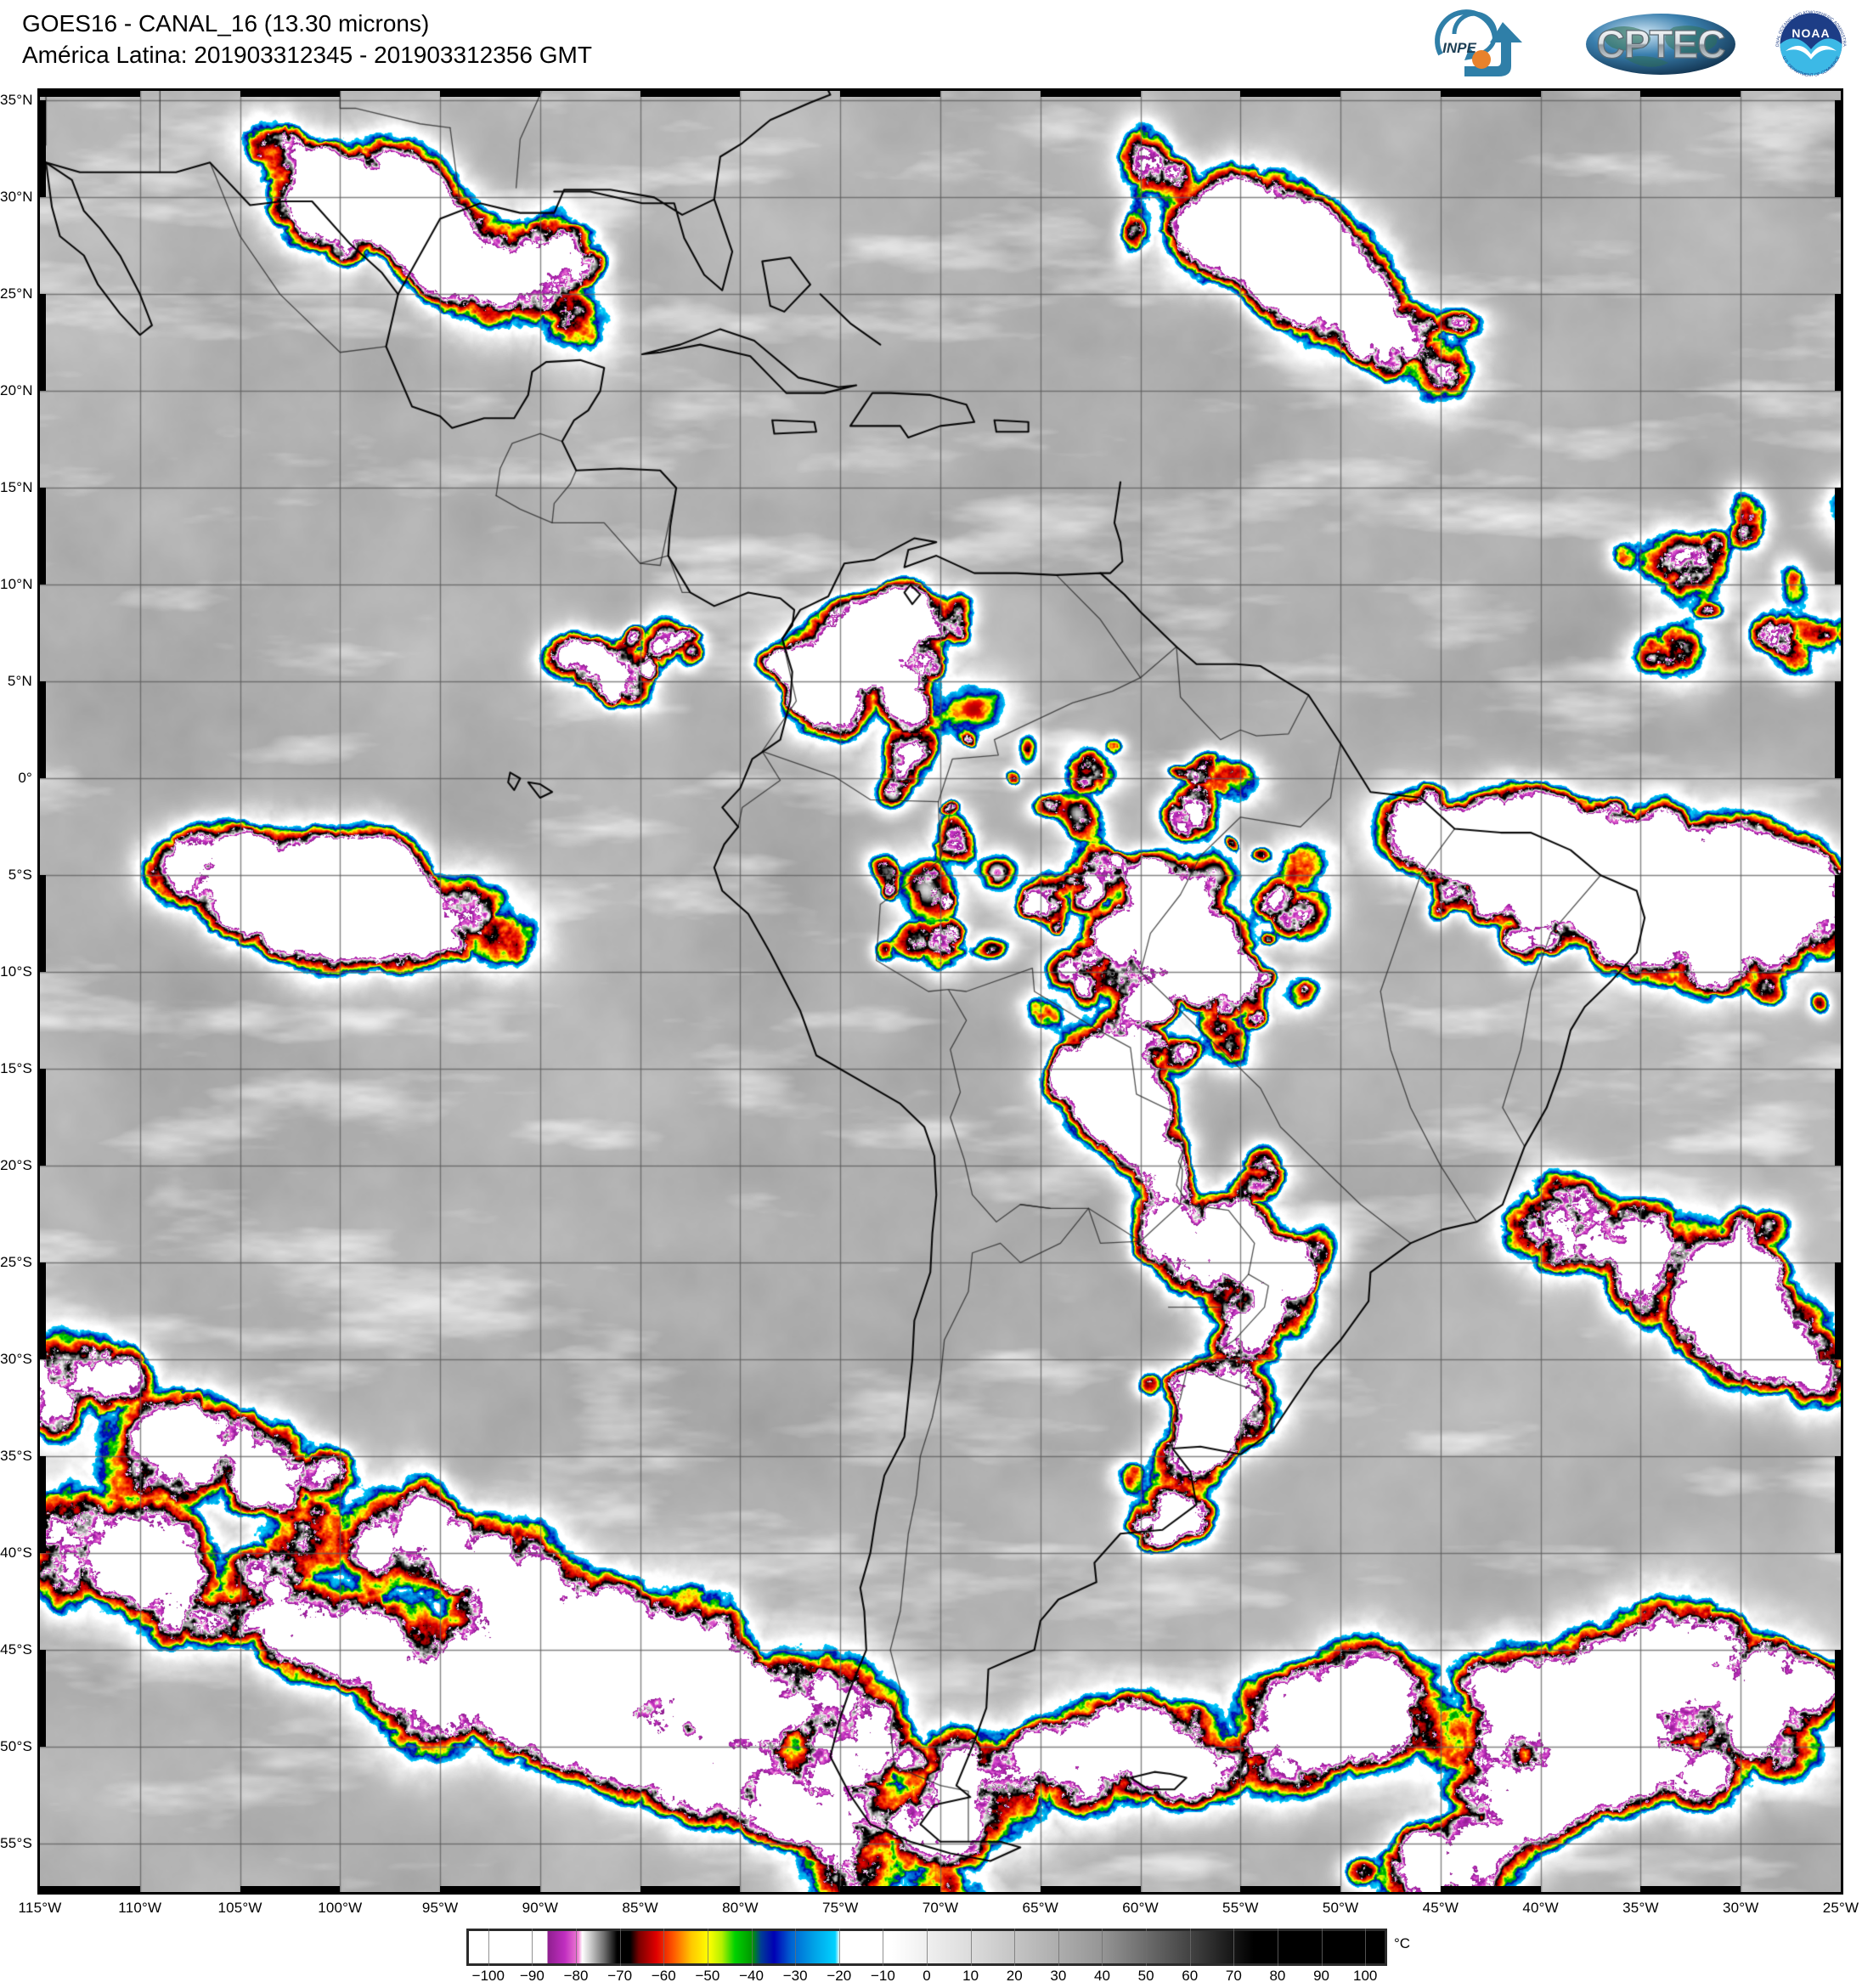 This screenshot has width=1862, height=1988. What do you see at coordinates (1840, 1908) in the screenshot?
I see `longitude-label: 25°W` at bounding box center [1840, 1908].